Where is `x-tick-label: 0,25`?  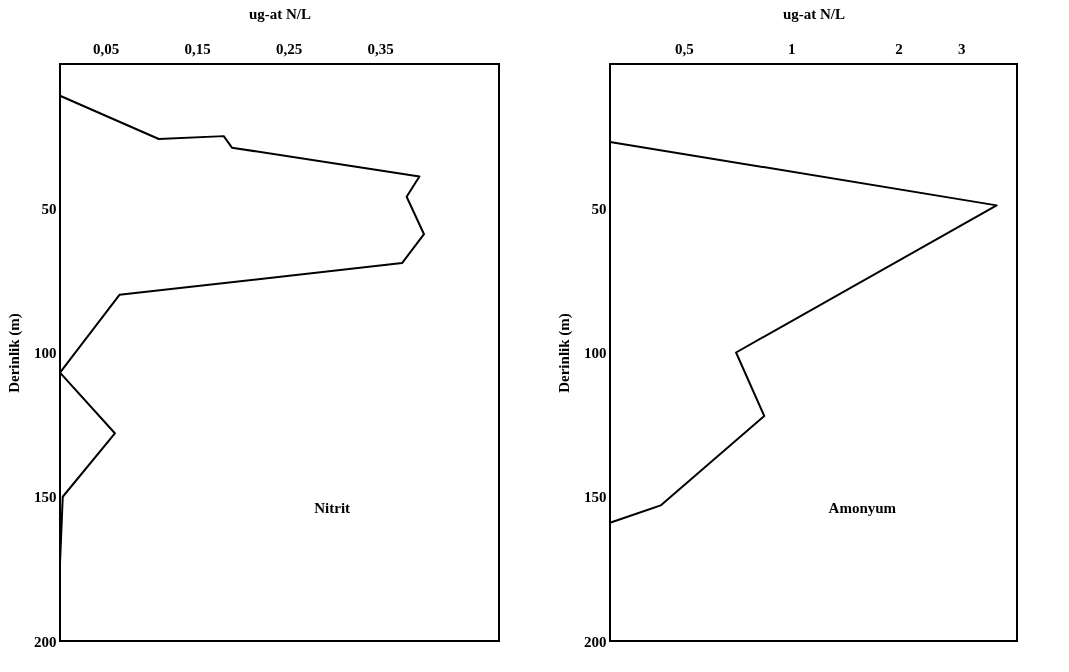 x-tick-label: 0,25 is located at coordinates (289, 48).